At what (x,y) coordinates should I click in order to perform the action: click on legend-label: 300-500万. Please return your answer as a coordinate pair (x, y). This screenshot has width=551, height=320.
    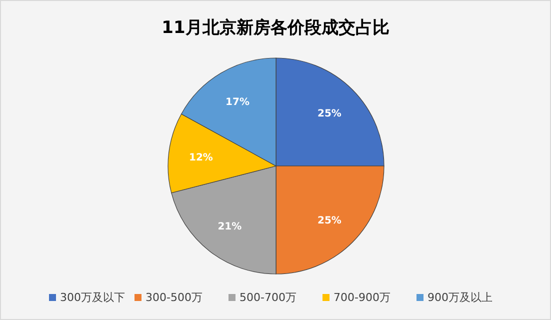
    Looking at the image, I should click on (174, 297).